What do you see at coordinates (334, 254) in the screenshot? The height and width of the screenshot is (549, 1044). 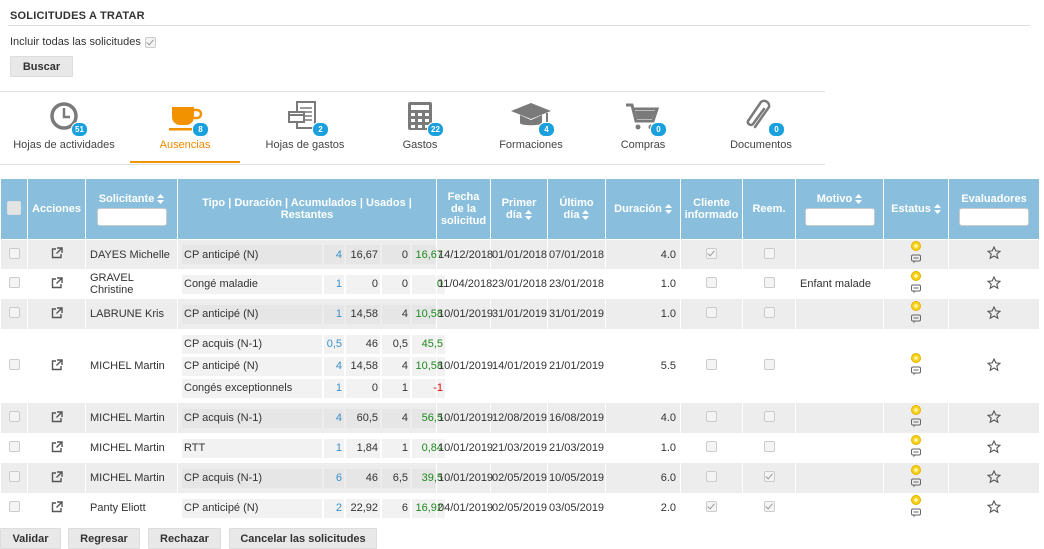 I see `leave-duration: 4` at bounding box center [334, 254].